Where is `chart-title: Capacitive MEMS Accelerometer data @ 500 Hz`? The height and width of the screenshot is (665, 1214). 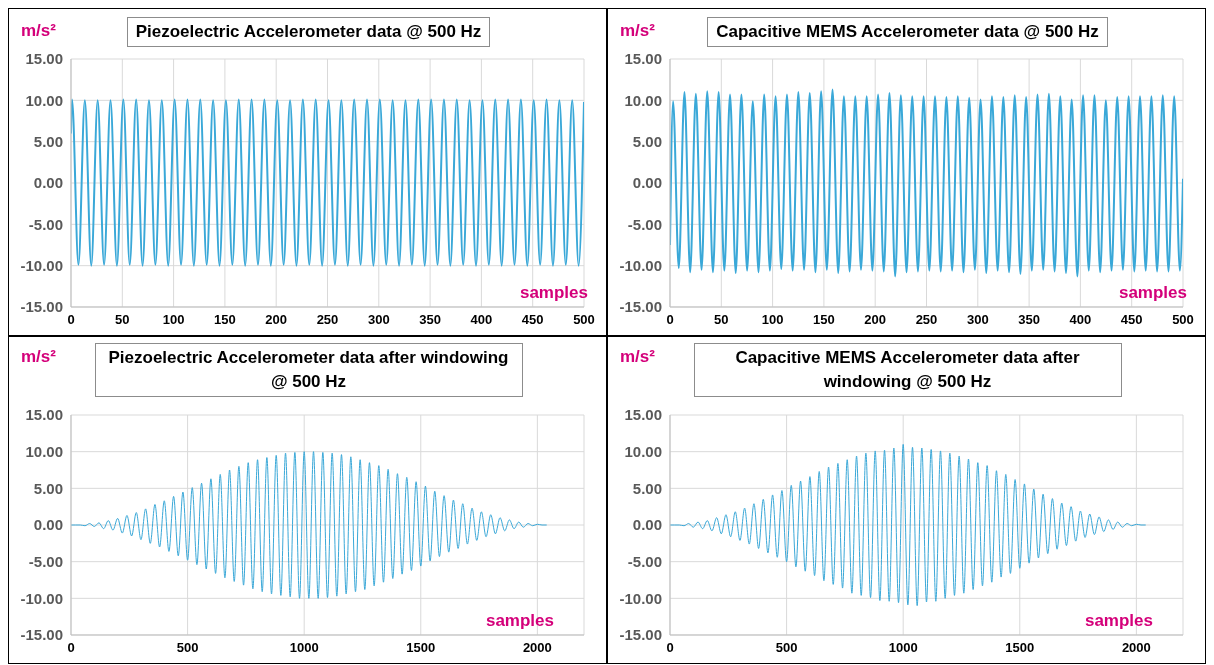
chart-title: Capacitive MEMS Accelerometer data @ 500 Hz is located at coordinates (907, 32).